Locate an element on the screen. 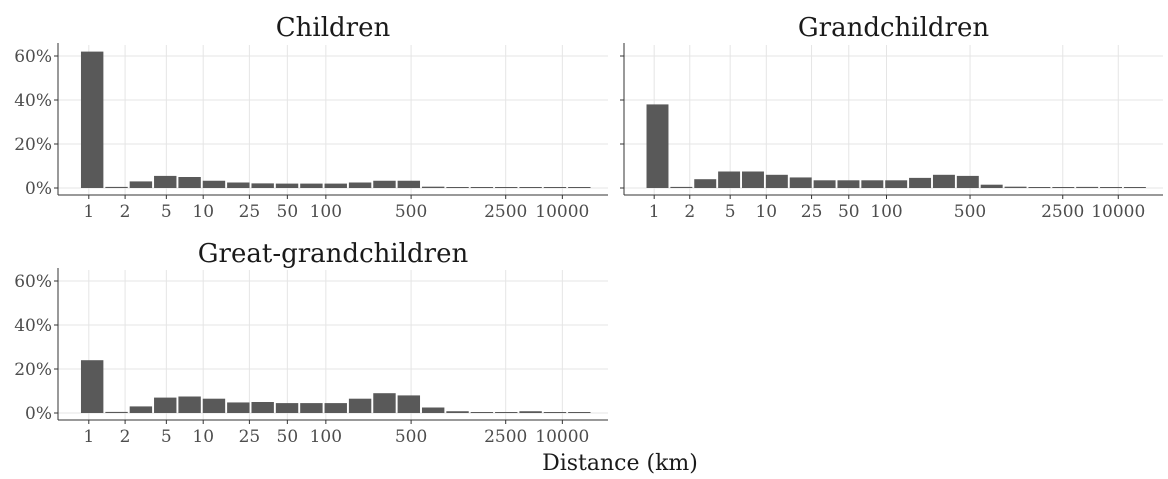  panel-title: Great-grandchildren is located at coordinates (333, 254).